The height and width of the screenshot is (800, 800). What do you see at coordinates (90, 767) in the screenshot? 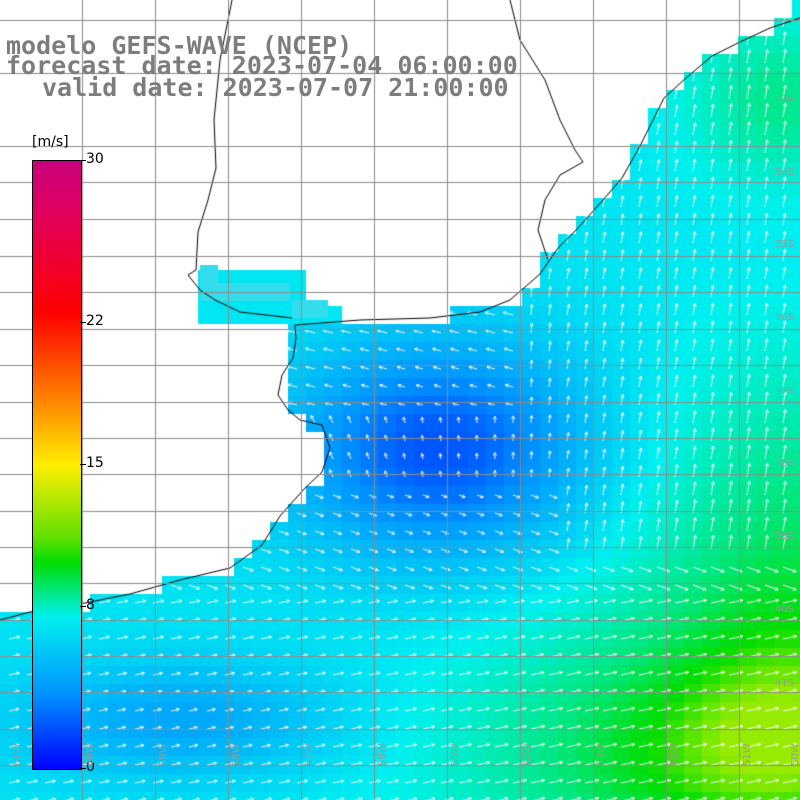
I see `colorbar-label: 0` at bounding box center [90, 767].